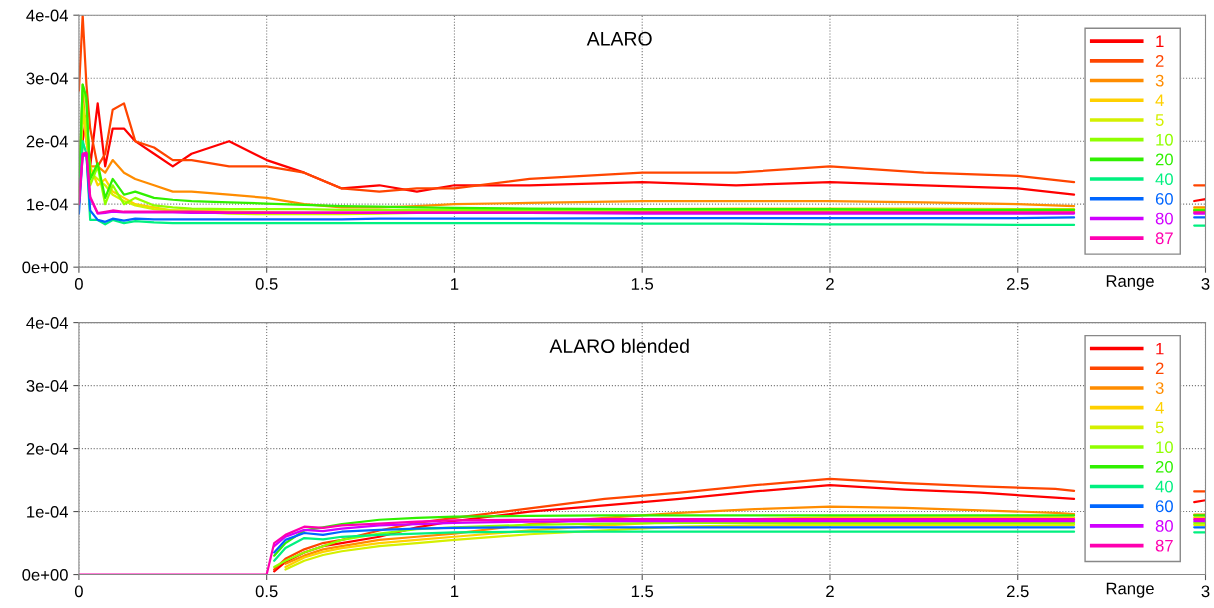 The width and height of the screenshot is (1214, 608). Describe the element at coordinates (1164, 218) in the screenshot. I see `text: 80` at that location.